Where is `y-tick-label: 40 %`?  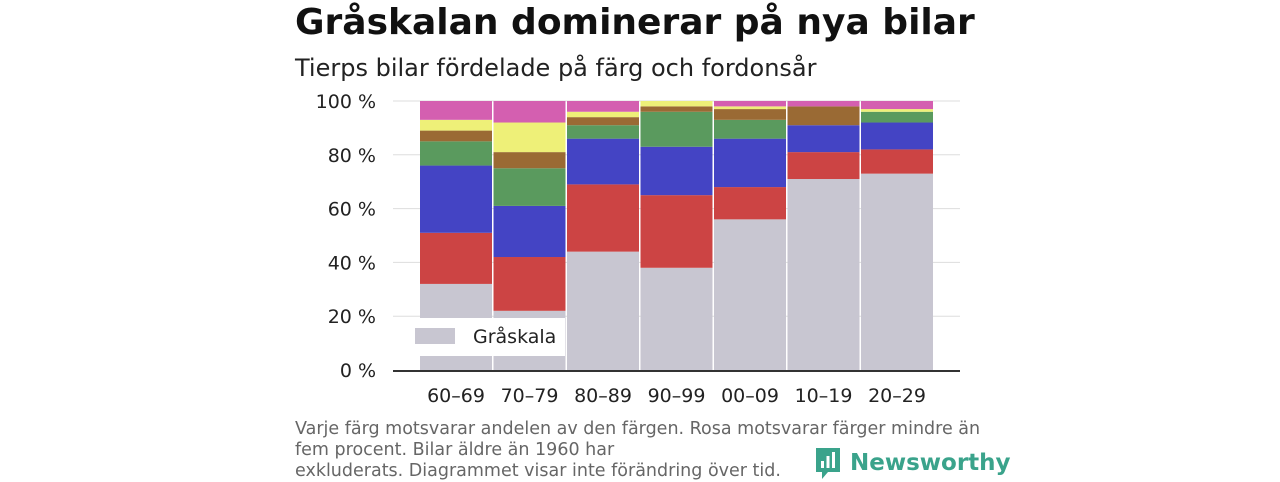 y-tick-label: 40 % is located at coordinates (352, 263).